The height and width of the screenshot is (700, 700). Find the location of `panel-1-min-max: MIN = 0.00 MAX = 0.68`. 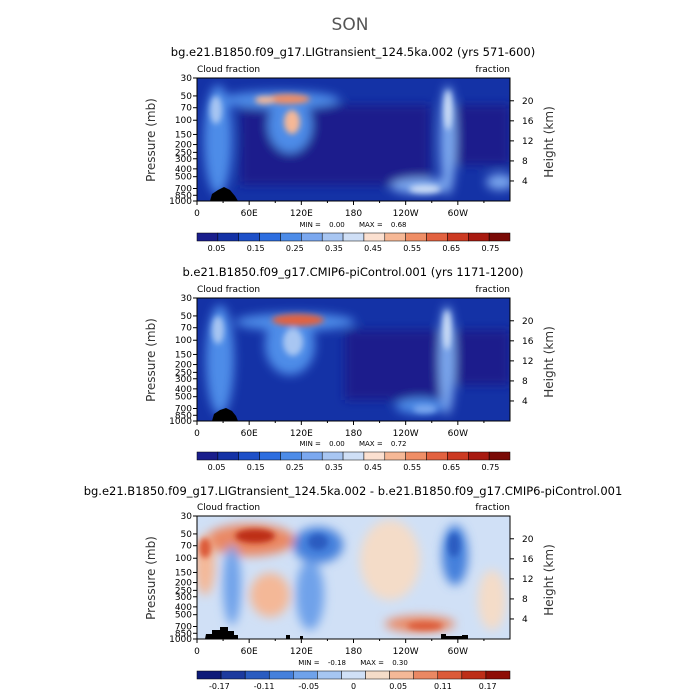

panel-1-min-max: MIN = 0.00 MAX = 0.68 is located at coordinates (352, 225).